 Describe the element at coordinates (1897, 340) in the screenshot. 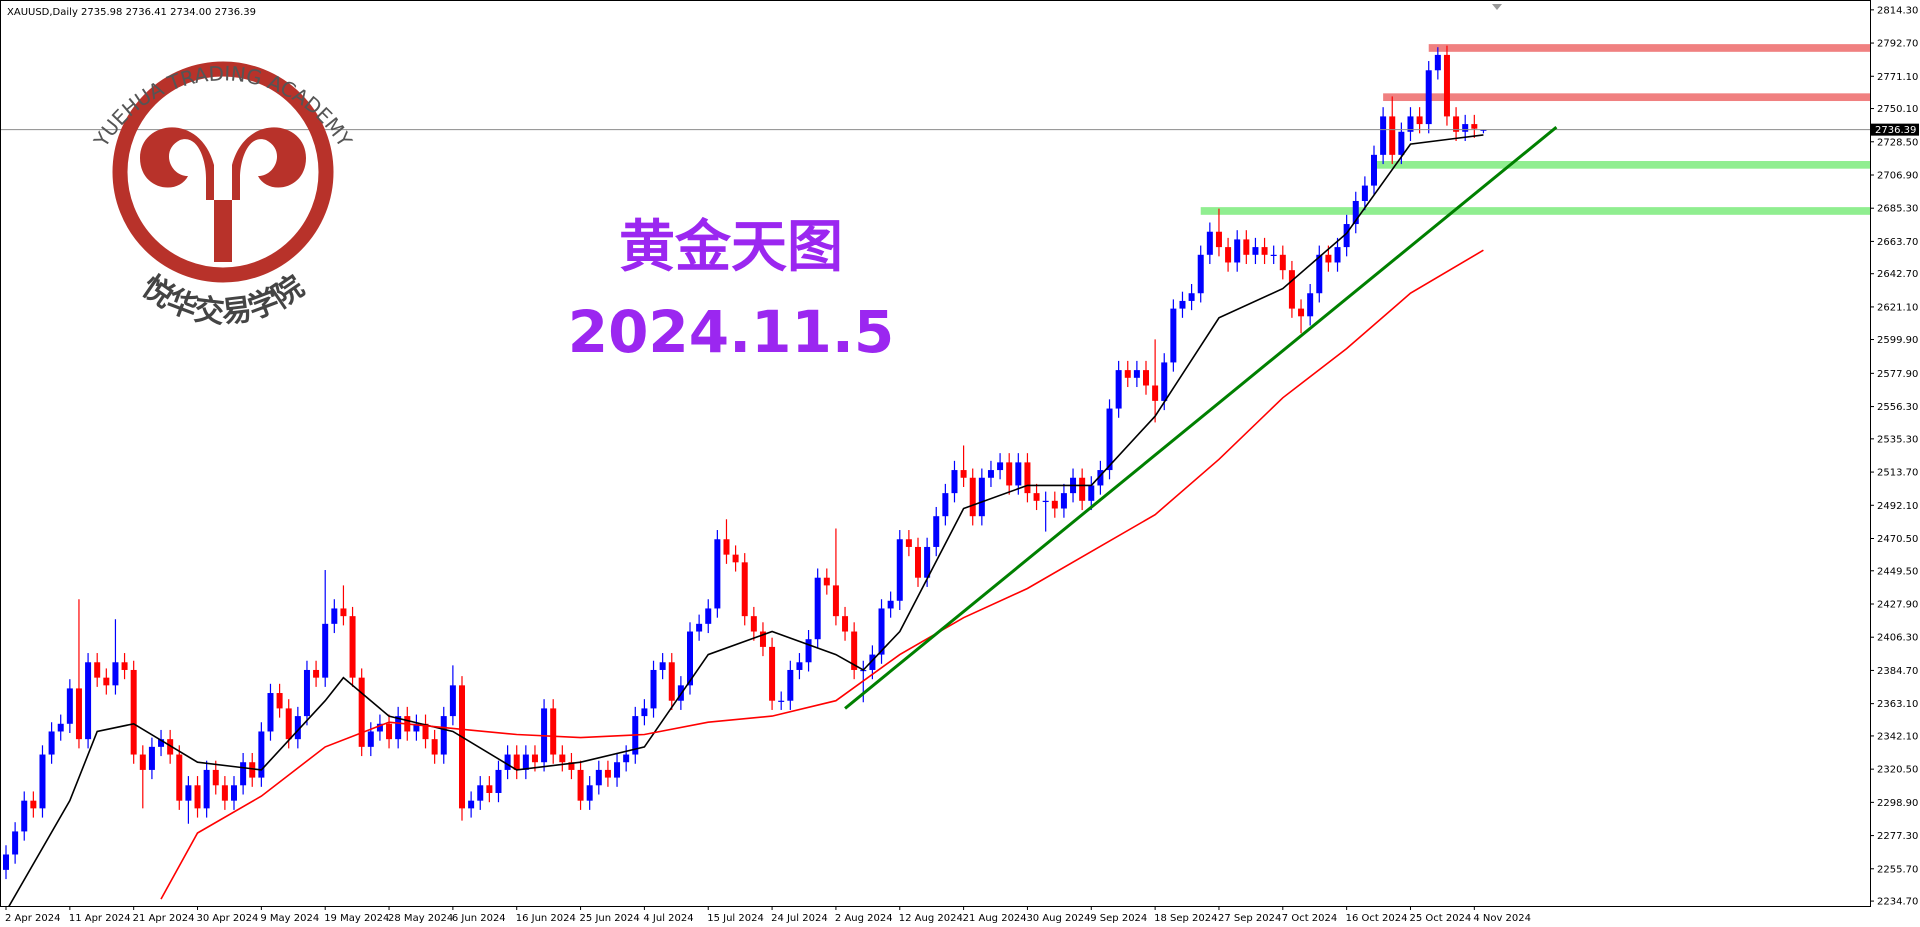

I see `y-tick-label: 2599.90` at that location.